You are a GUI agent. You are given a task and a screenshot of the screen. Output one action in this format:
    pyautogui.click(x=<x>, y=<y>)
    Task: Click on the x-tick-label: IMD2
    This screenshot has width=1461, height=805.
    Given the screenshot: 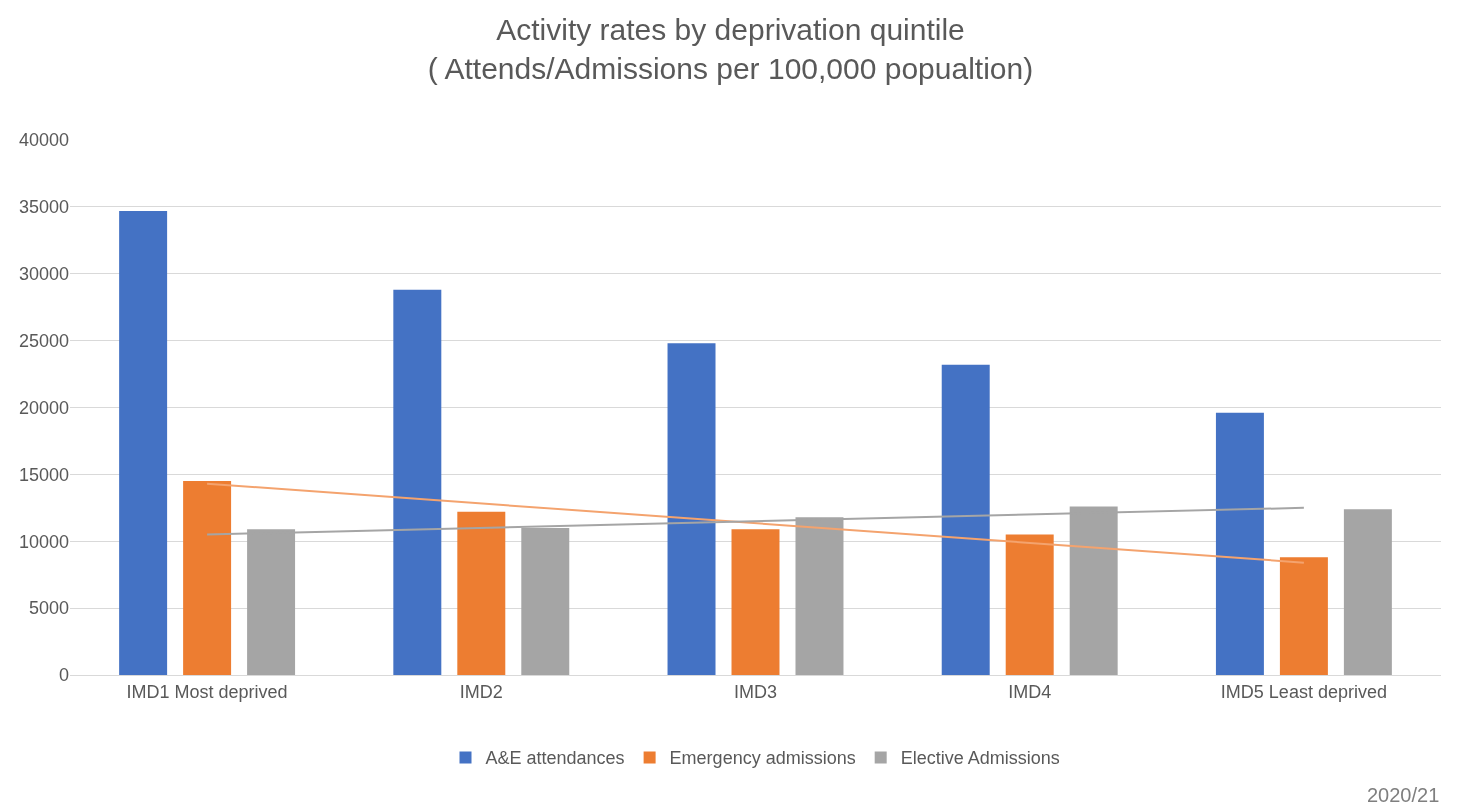 What is the action you would take?
    pyautogui.click(x=481, y=691)
    